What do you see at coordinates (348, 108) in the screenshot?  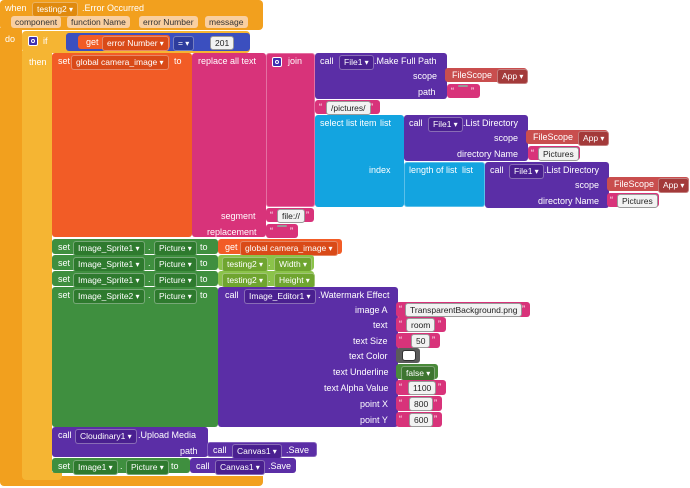 I see `pictures-text-value: /pictures/` at bounding box center [348, 108].